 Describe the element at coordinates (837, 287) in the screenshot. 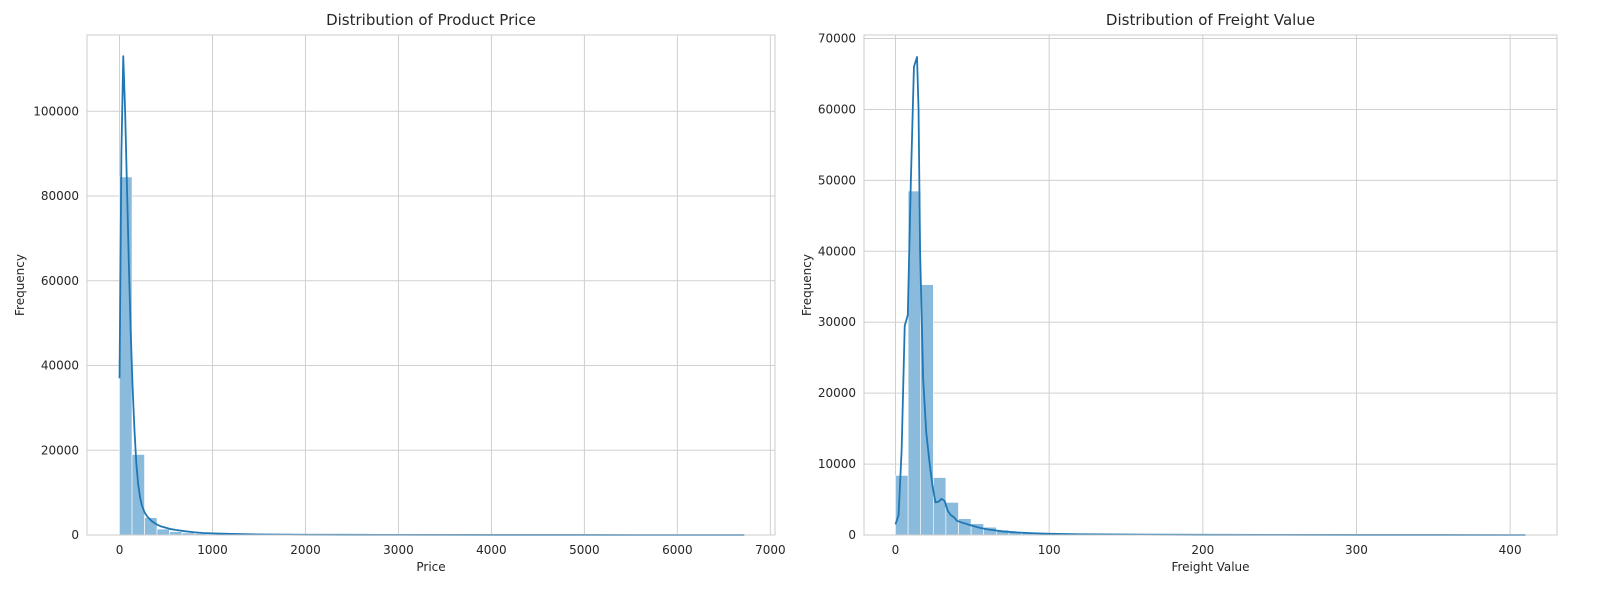

I see `y-ticks-freight: 0 10000 20000 30000 40000 50000 60000 70000` at that location.